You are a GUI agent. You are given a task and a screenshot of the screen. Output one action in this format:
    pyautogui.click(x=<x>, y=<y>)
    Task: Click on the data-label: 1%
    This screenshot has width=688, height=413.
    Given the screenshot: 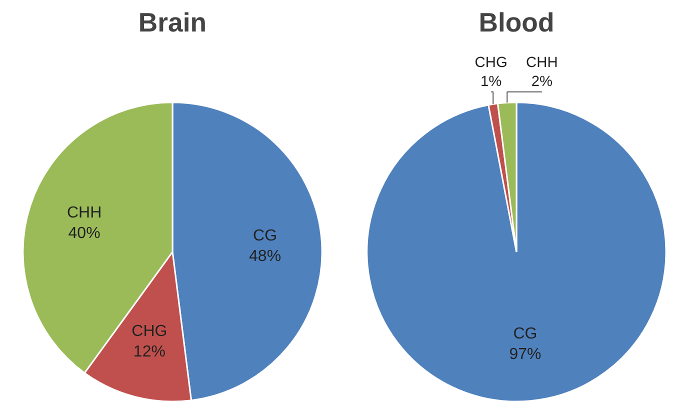 What is the action you would take?
    pyautogui.click(x=491, y=82)
    